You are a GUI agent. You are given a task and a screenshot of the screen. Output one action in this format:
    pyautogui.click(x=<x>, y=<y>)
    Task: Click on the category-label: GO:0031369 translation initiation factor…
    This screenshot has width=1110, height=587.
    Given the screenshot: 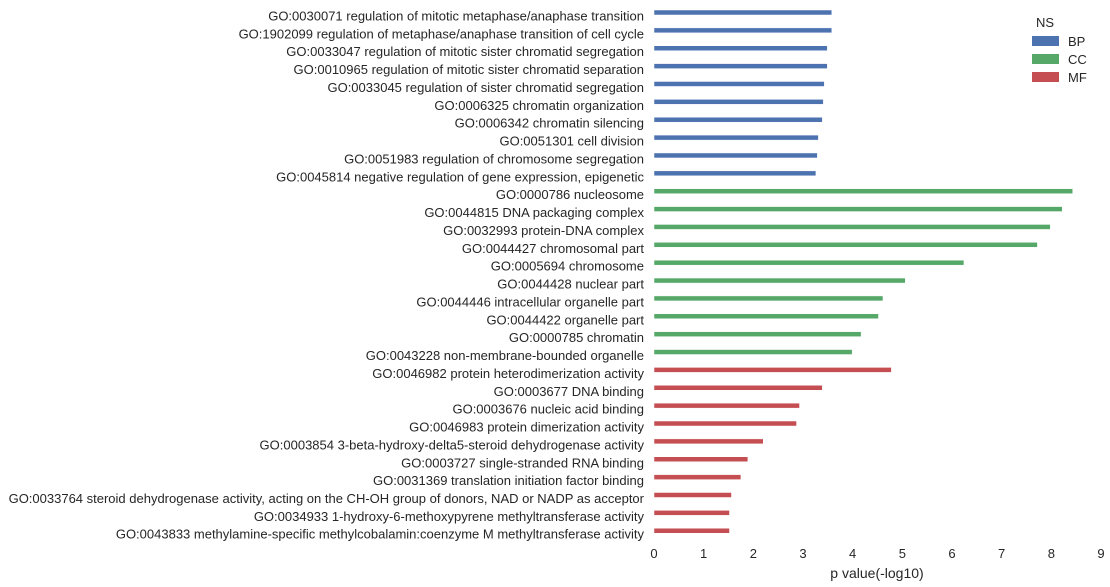 What is the action you would take?
    pyautogui.click(x=508, y=480)
    